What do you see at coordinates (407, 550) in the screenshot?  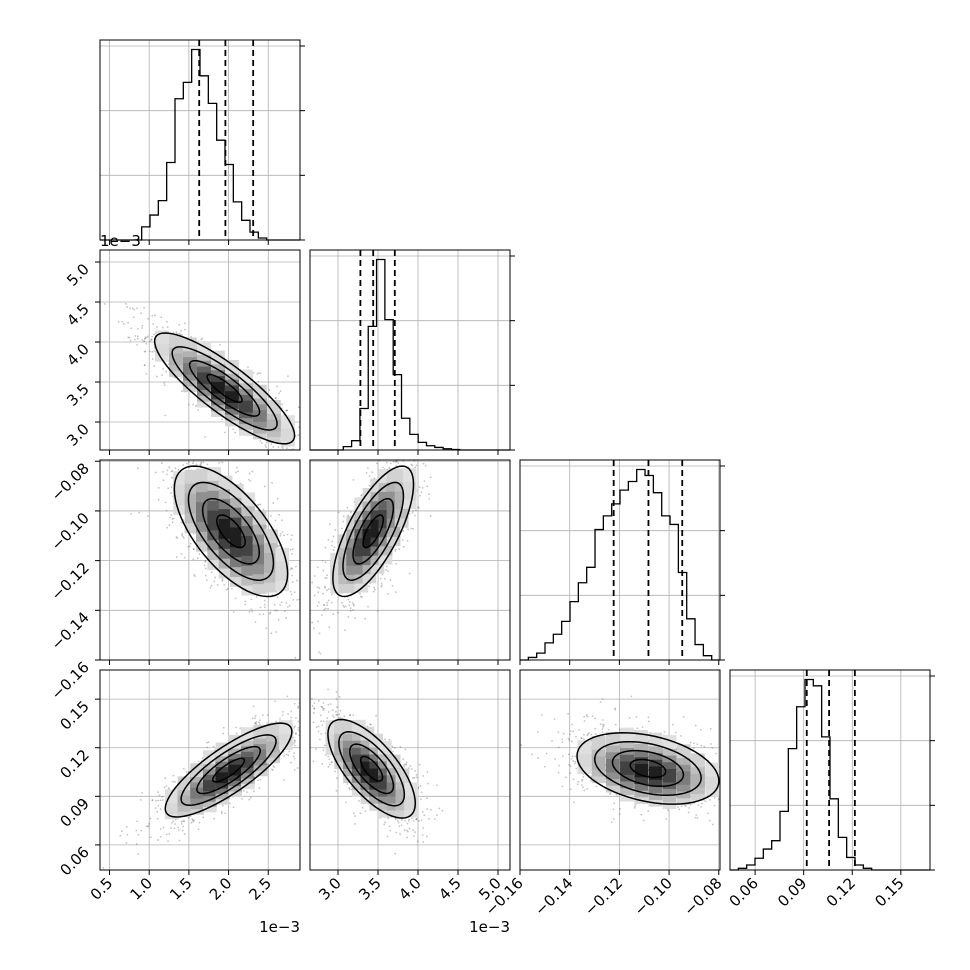 I see `density-panel` at bounding box center [407, 550].